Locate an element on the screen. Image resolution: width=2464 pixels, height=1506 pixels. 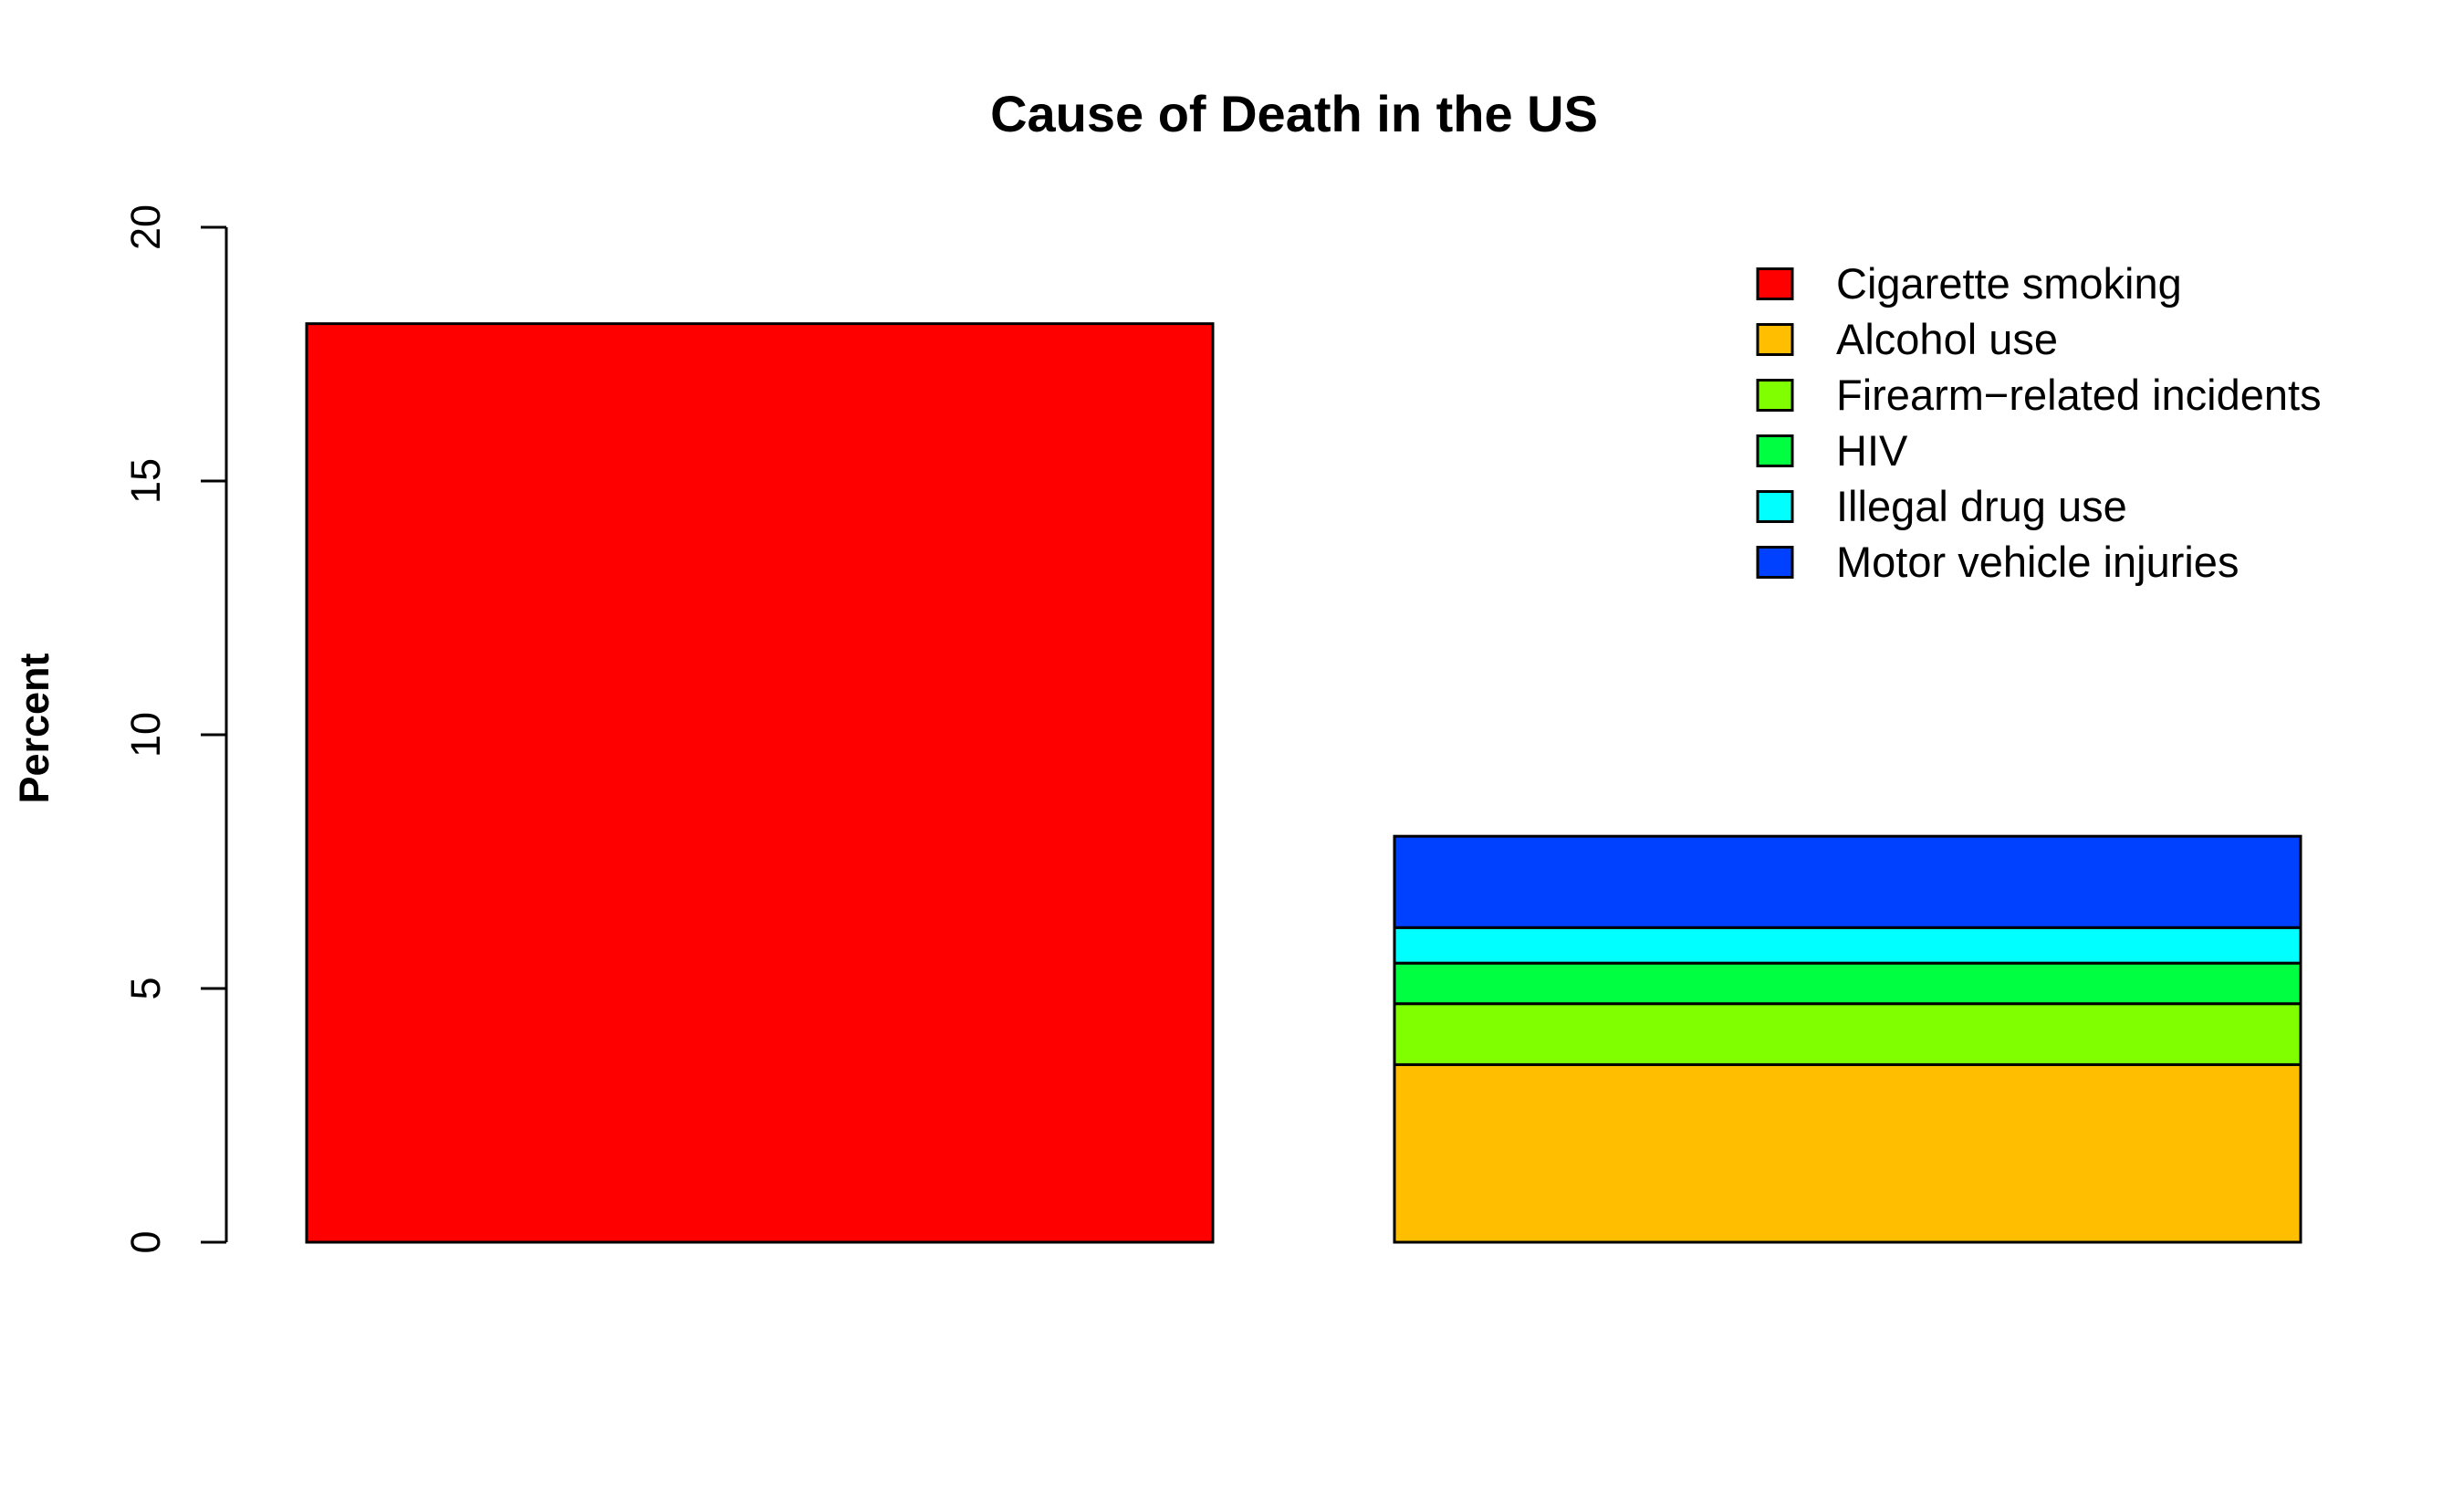
chart-title: Cause of Death in the US is located at coordinates (1294, 113).